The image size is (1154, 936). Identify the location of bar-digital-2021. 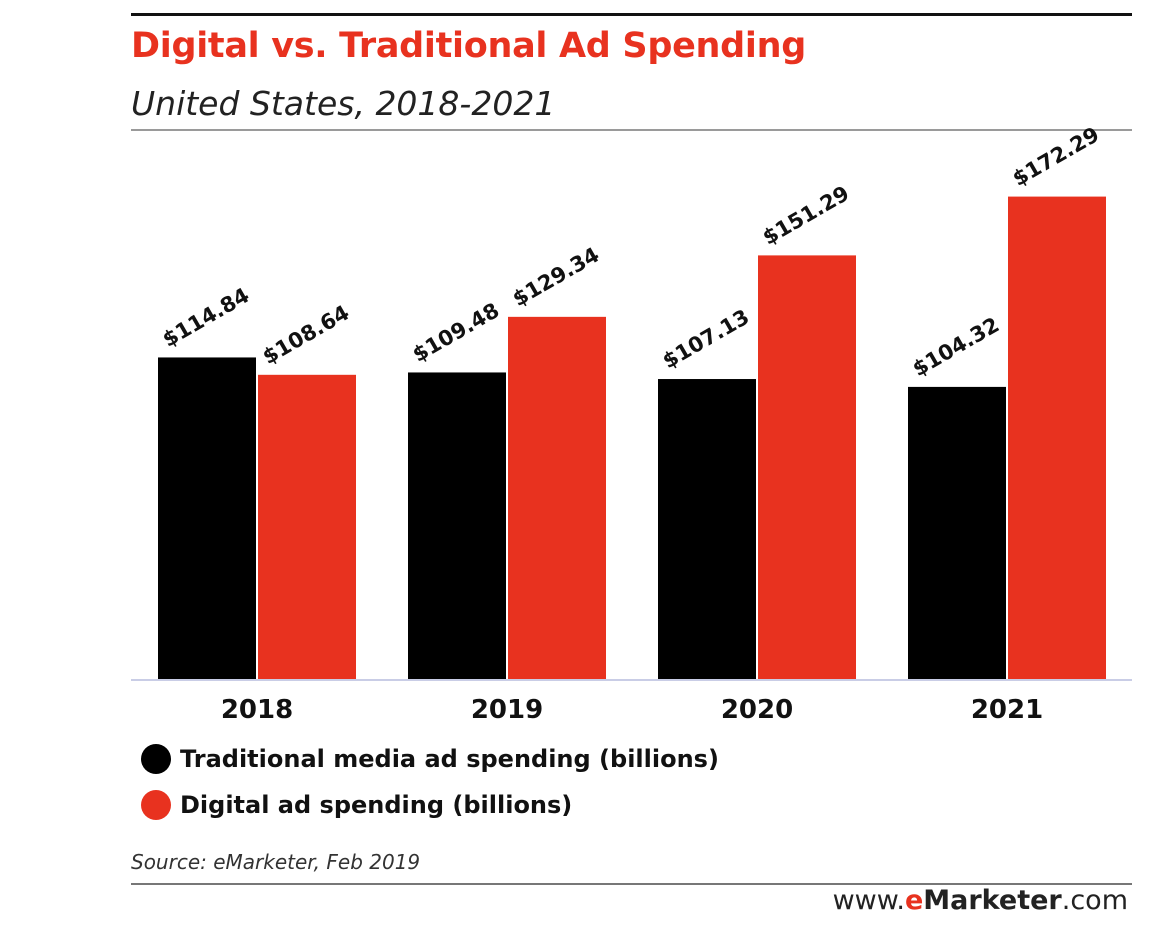
(1057, 437).